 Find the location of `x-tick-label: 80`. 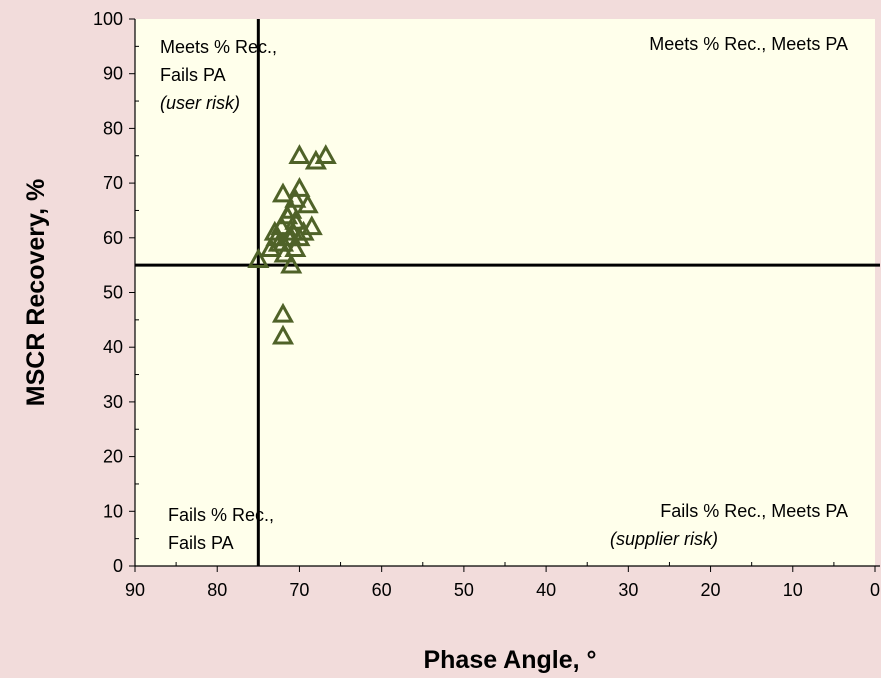

x-tick-label: 80 is located at coordinates (217, 590).